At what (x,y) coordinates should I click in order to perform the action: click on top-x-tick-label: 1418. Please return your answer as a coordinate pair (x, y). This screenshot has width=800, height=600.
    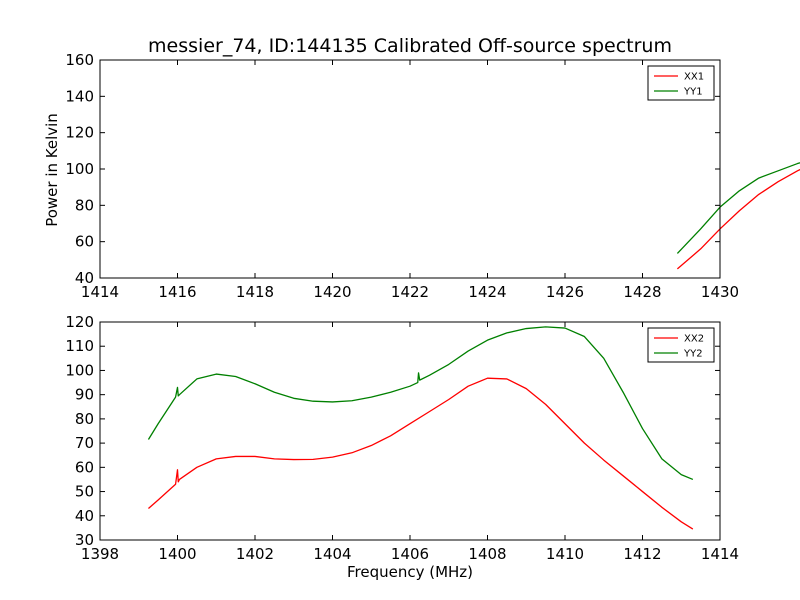
    Looking at the image, I should click on (255, 292).